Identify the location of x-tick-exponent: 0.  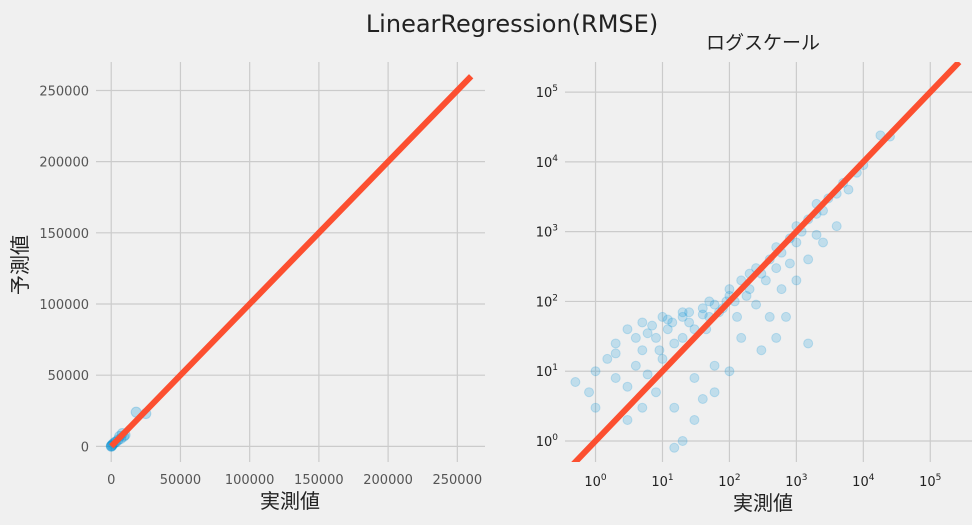
(604, 478).